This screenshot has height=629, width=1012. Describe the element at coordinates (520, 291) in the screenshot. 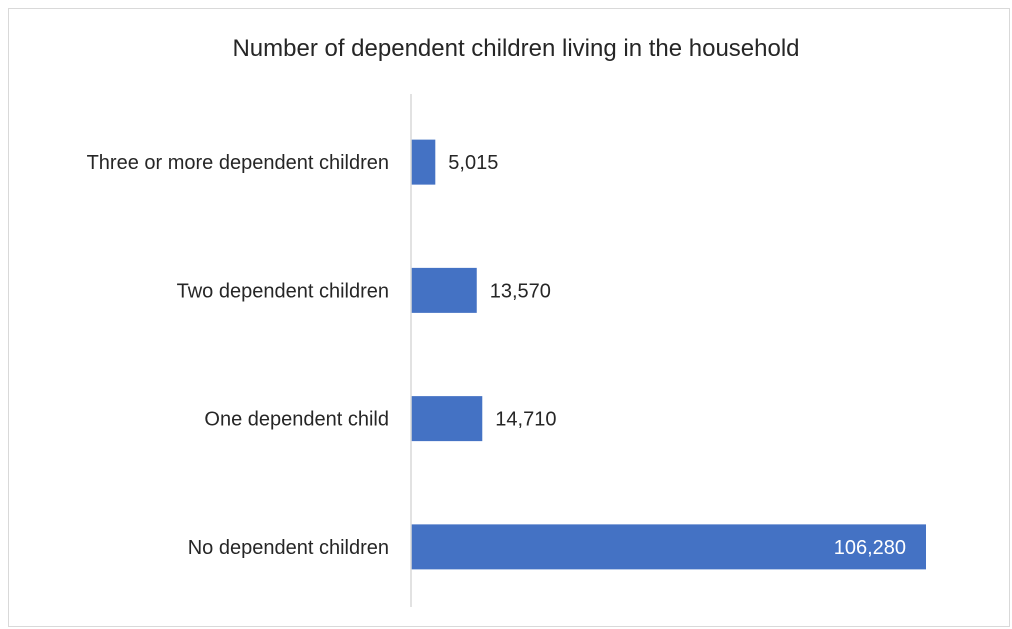

I see `value-label-1: 13,570` at that location.